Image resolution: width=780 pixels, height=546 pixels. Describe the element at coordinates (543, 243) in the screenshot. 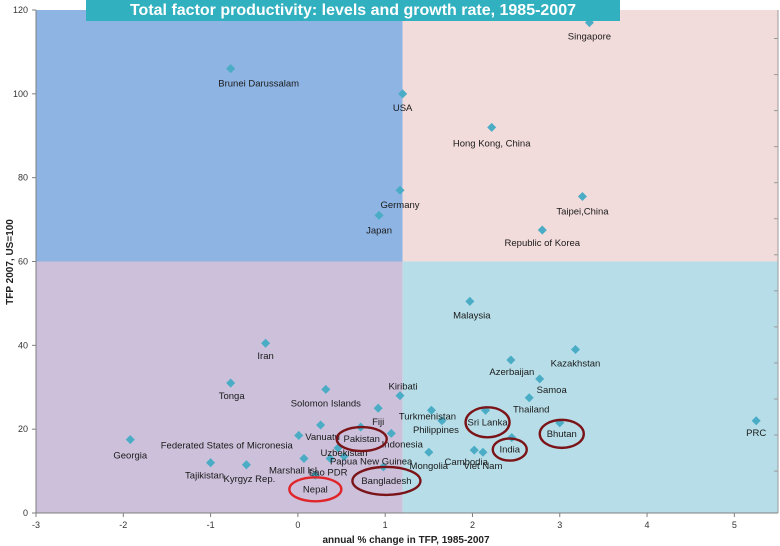

I see `data-label: Republic of Korea` at that location.